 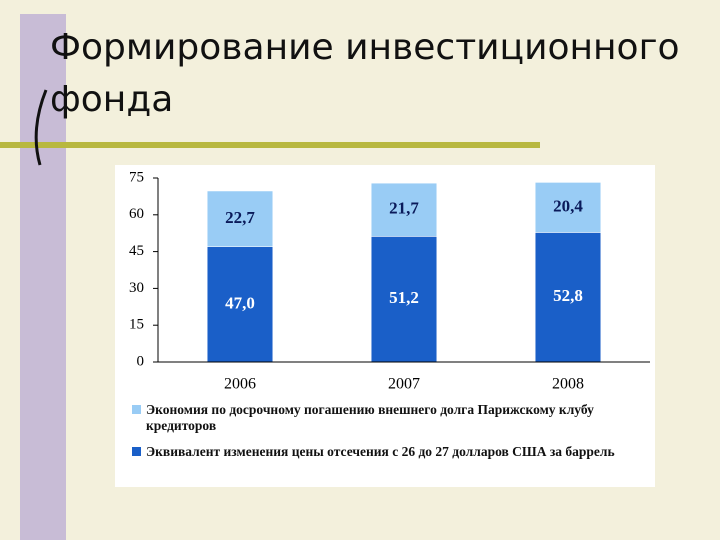 What do you see at coordinates (136, 288) in the screenshot?
I see `y-tick-label: 30` at bounding box center [136, 288].